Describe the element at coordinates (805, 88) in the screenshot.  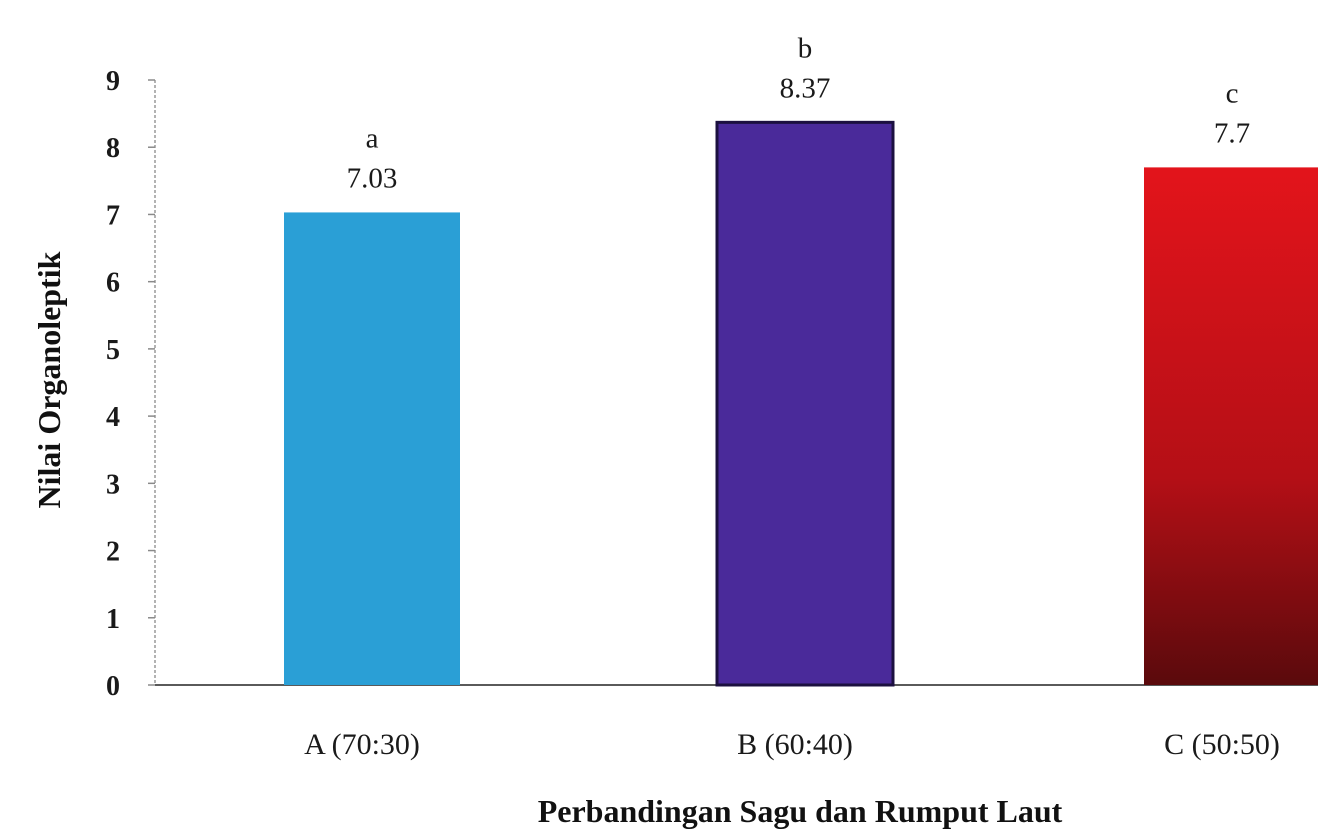
I see `bar-value-label: 8.37` at that location.